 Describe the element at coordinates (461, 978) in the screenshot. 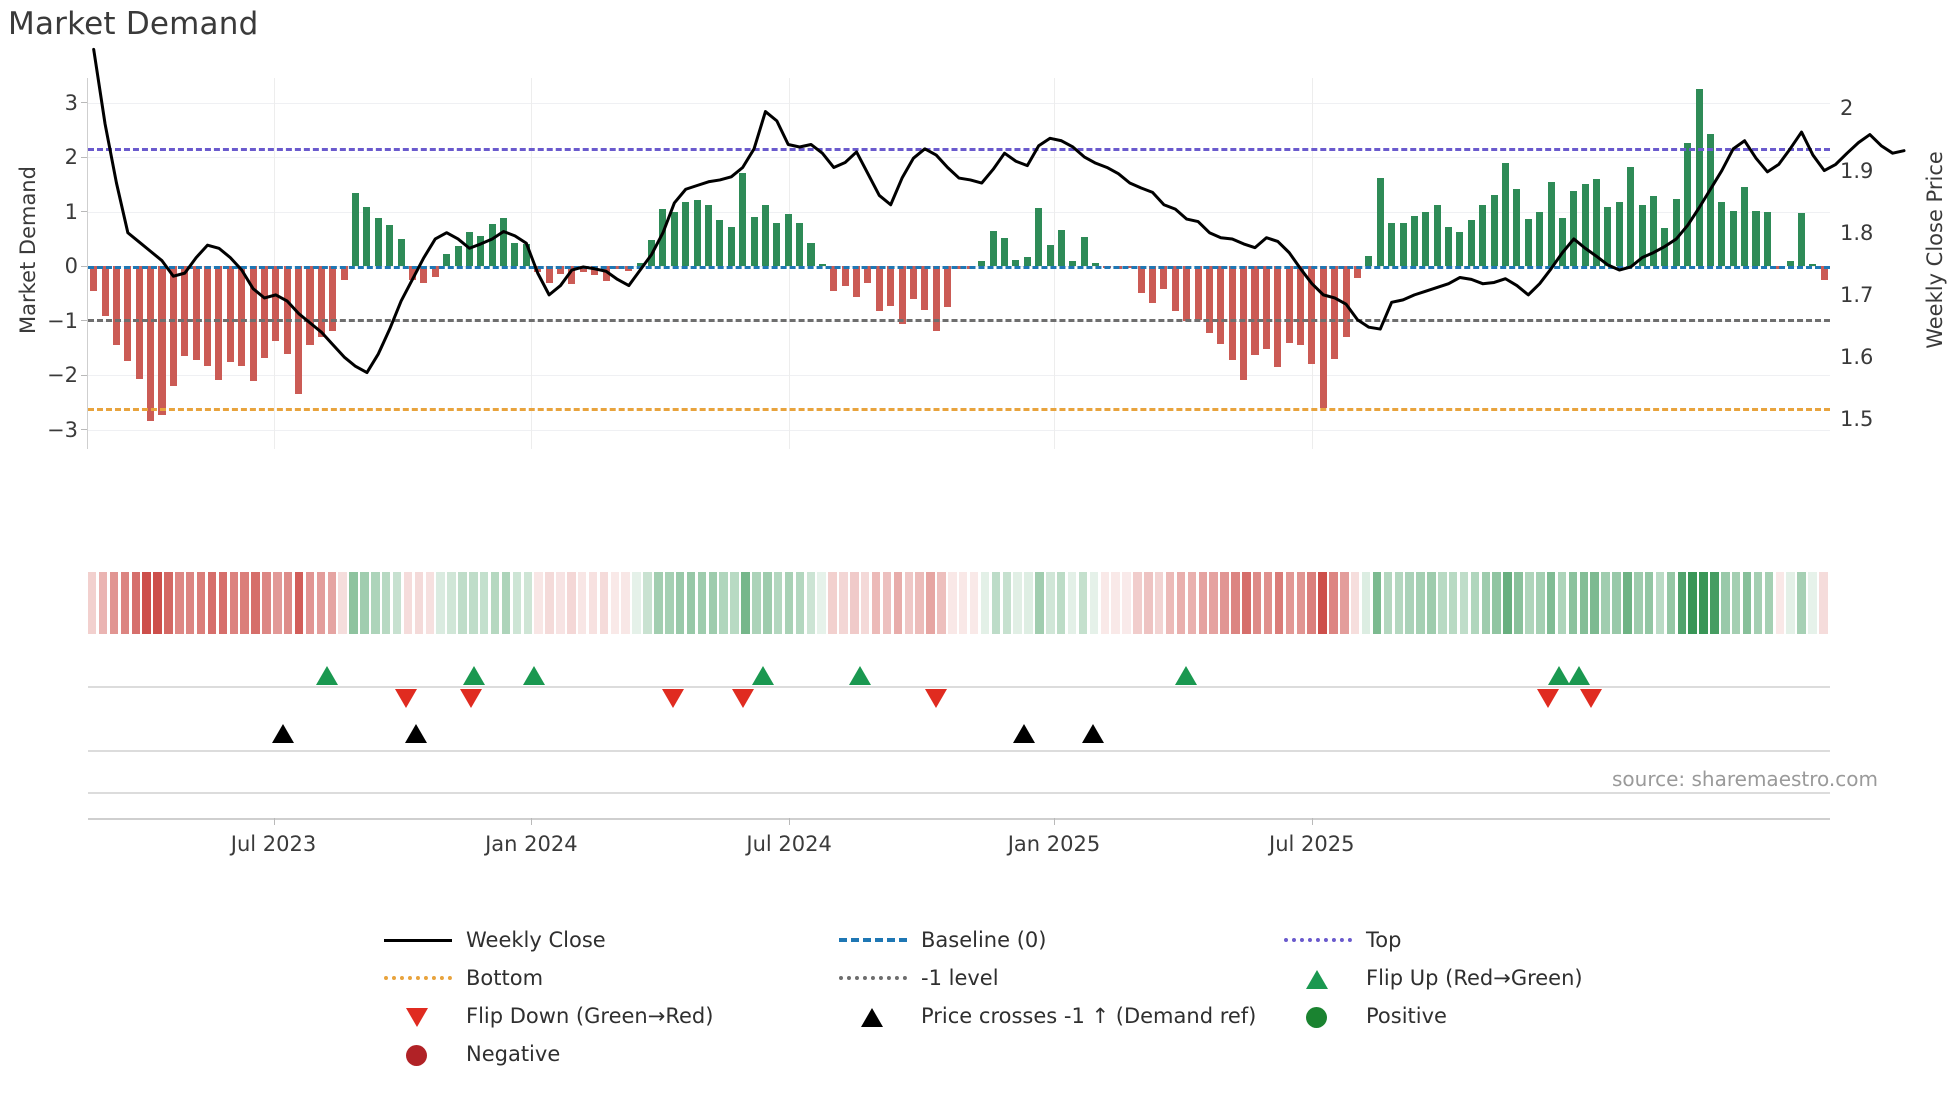

I see `legend-item: Bottom` at that location.